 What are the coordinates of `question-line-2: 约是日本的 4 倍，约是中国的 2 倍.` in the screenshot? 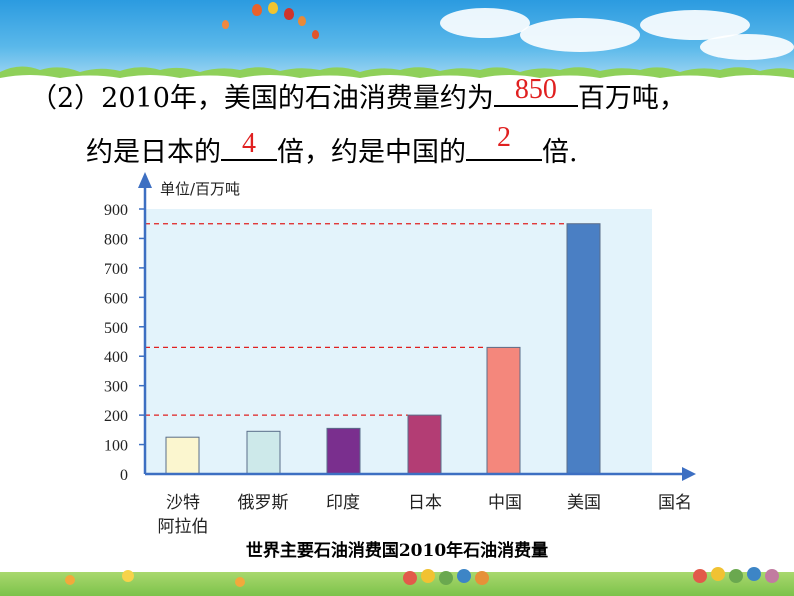 It's located at (332, 146).